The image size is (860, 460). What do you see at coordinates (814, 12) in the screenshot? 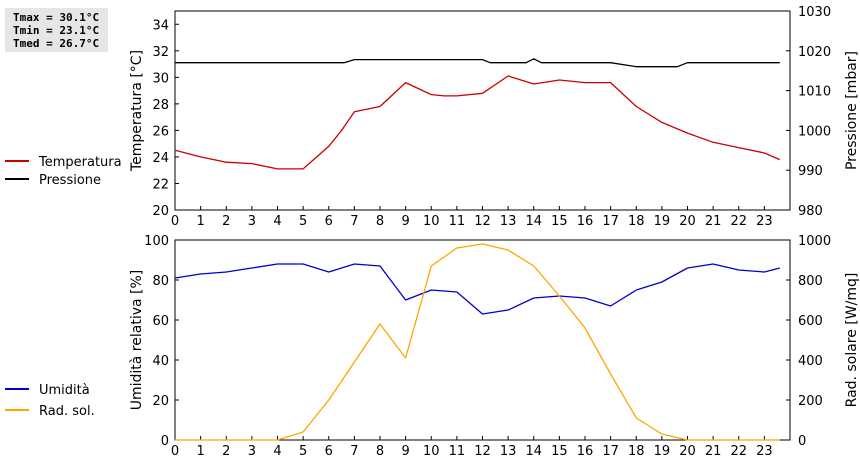
I see `temp-press-y-right-tick-label: 1030` at bounding box center [814, 12].